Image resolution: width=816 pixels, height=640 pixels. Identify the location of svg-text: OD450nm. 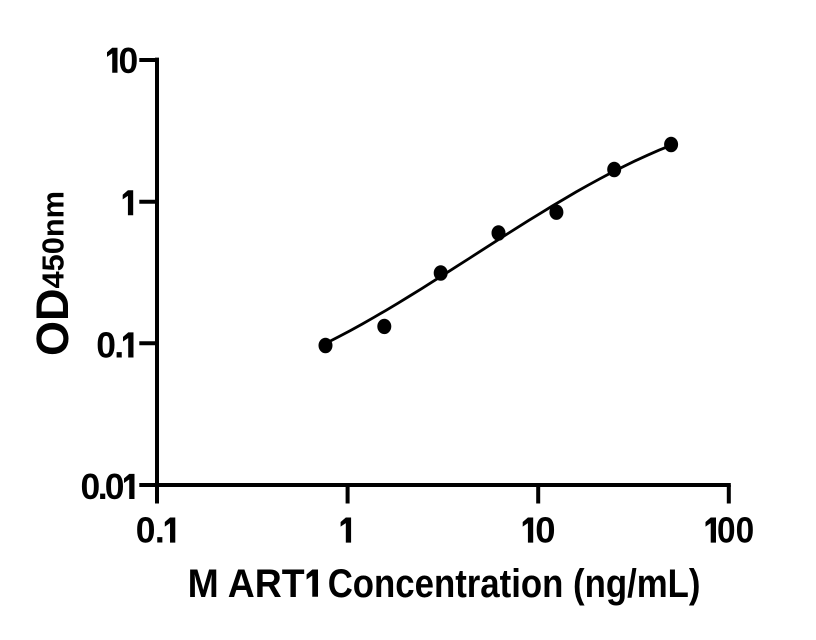
(52, 273).